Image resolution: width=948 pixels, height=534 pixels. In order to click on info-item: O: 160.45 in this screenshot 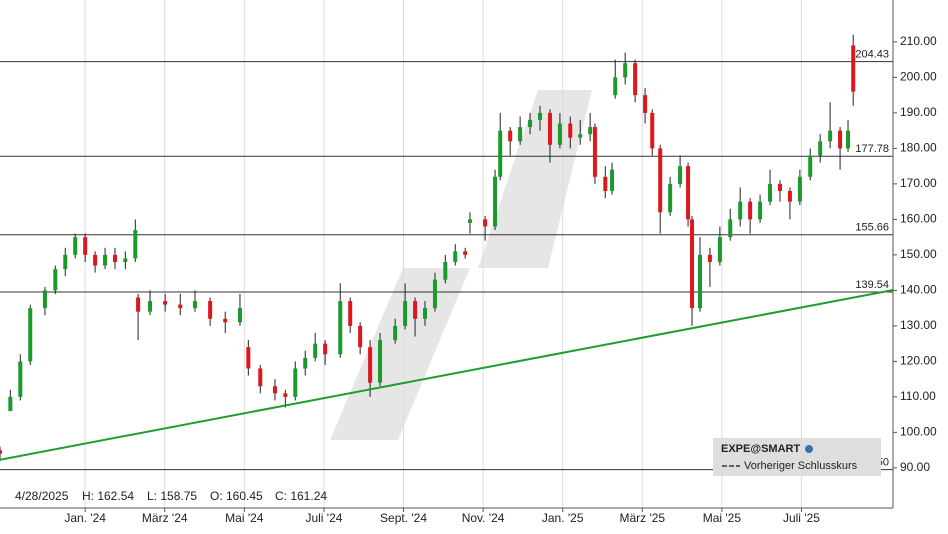, I will do `click(236, 496)`.